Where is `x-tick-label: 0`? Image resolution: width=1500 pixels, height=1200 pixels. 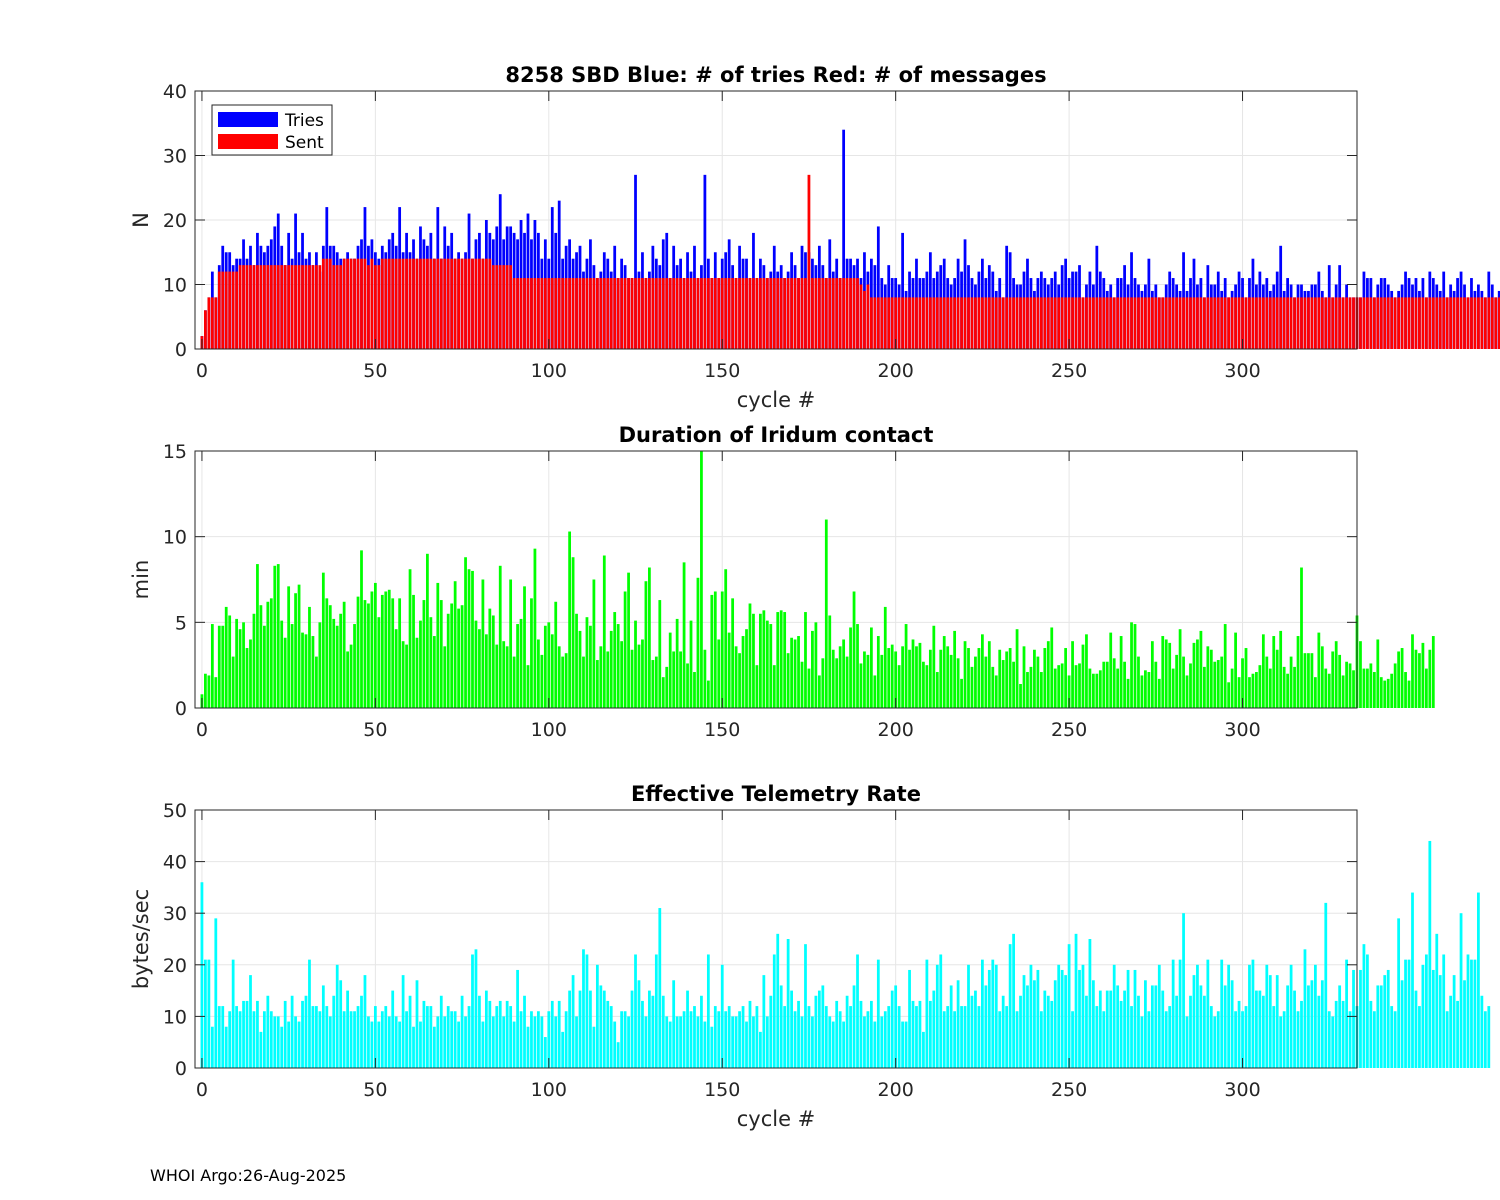 x-tick-label: 0 is located at coordinates (202, 371).